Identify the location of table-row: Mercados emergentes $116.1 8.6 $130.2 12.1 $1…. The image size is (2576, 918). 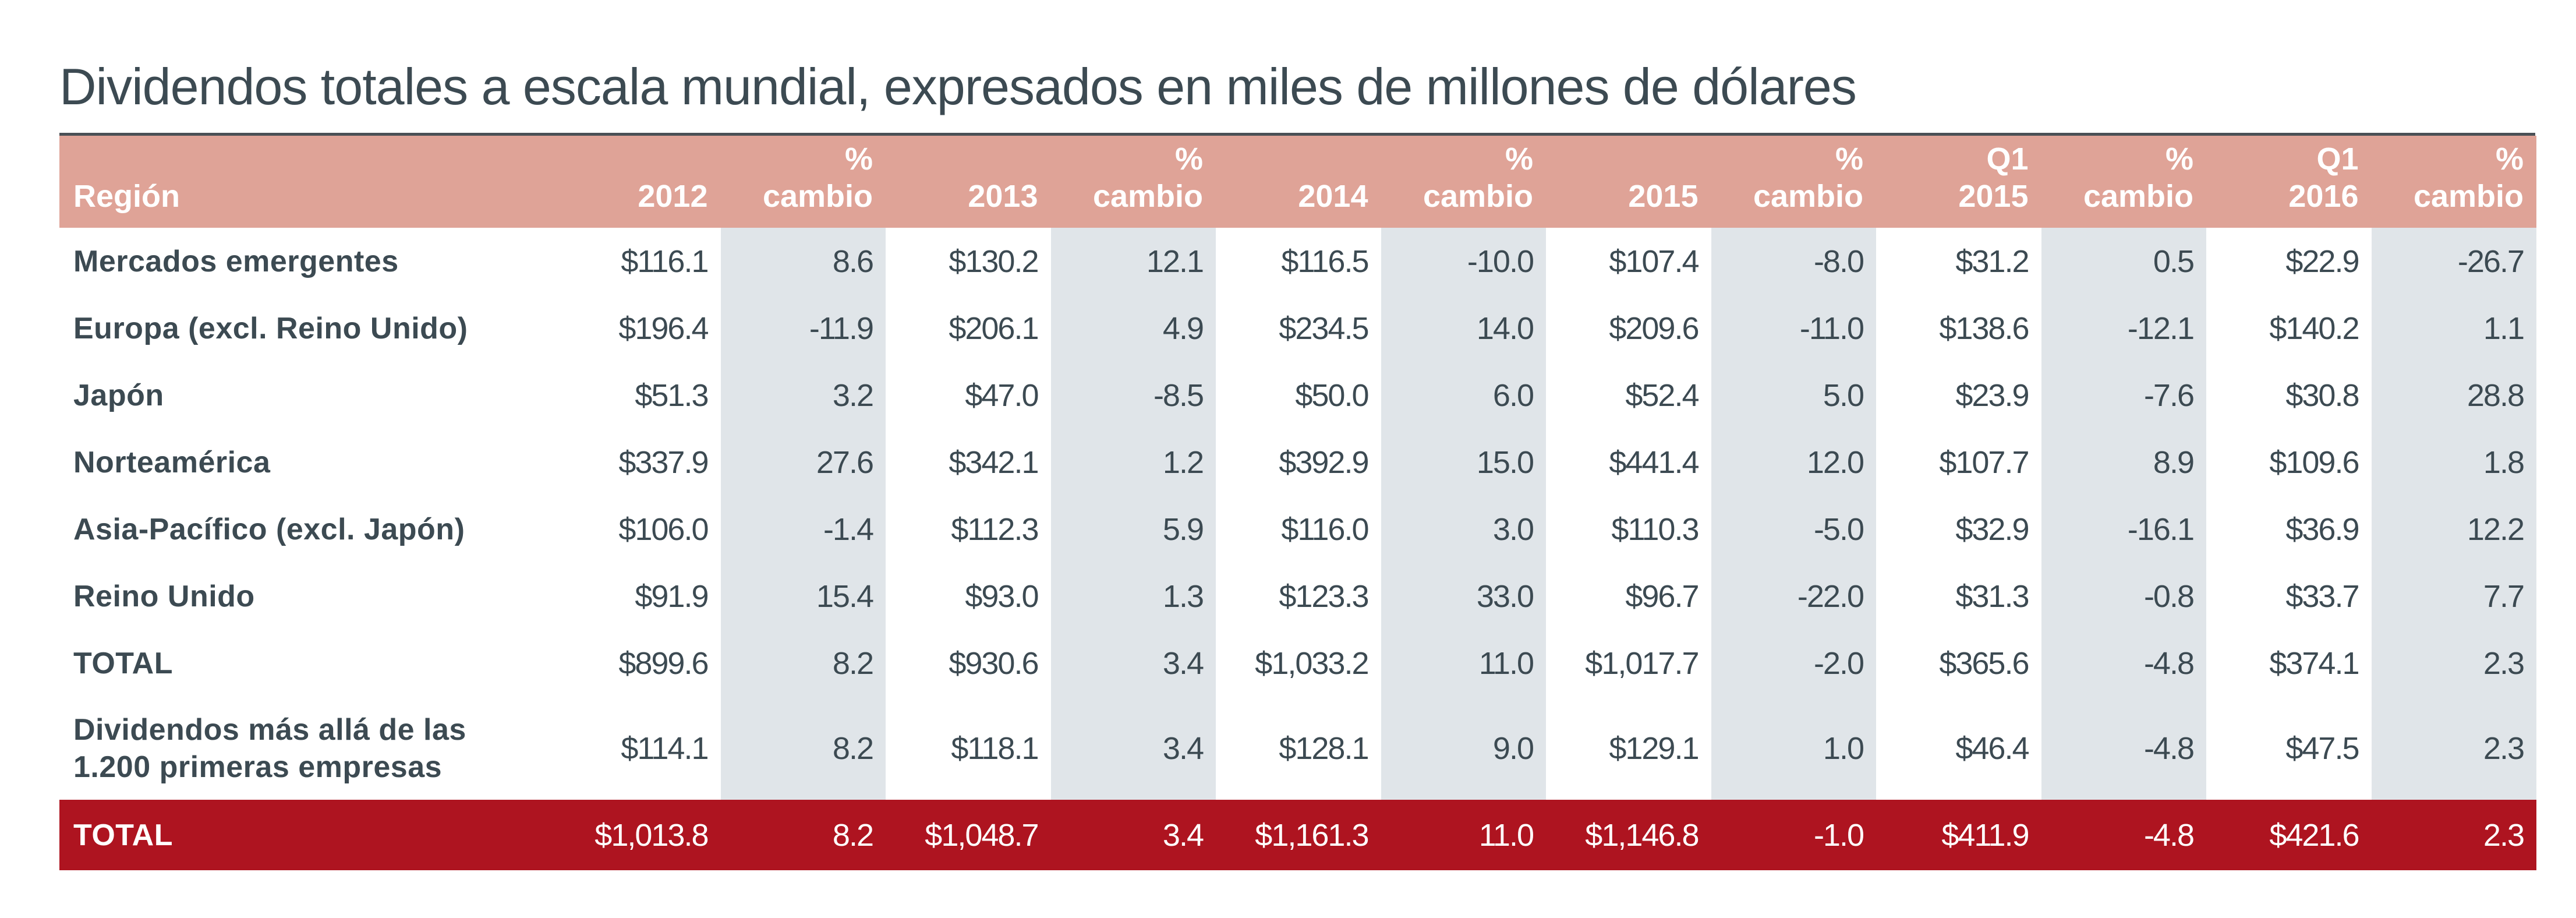
(1297, 262).